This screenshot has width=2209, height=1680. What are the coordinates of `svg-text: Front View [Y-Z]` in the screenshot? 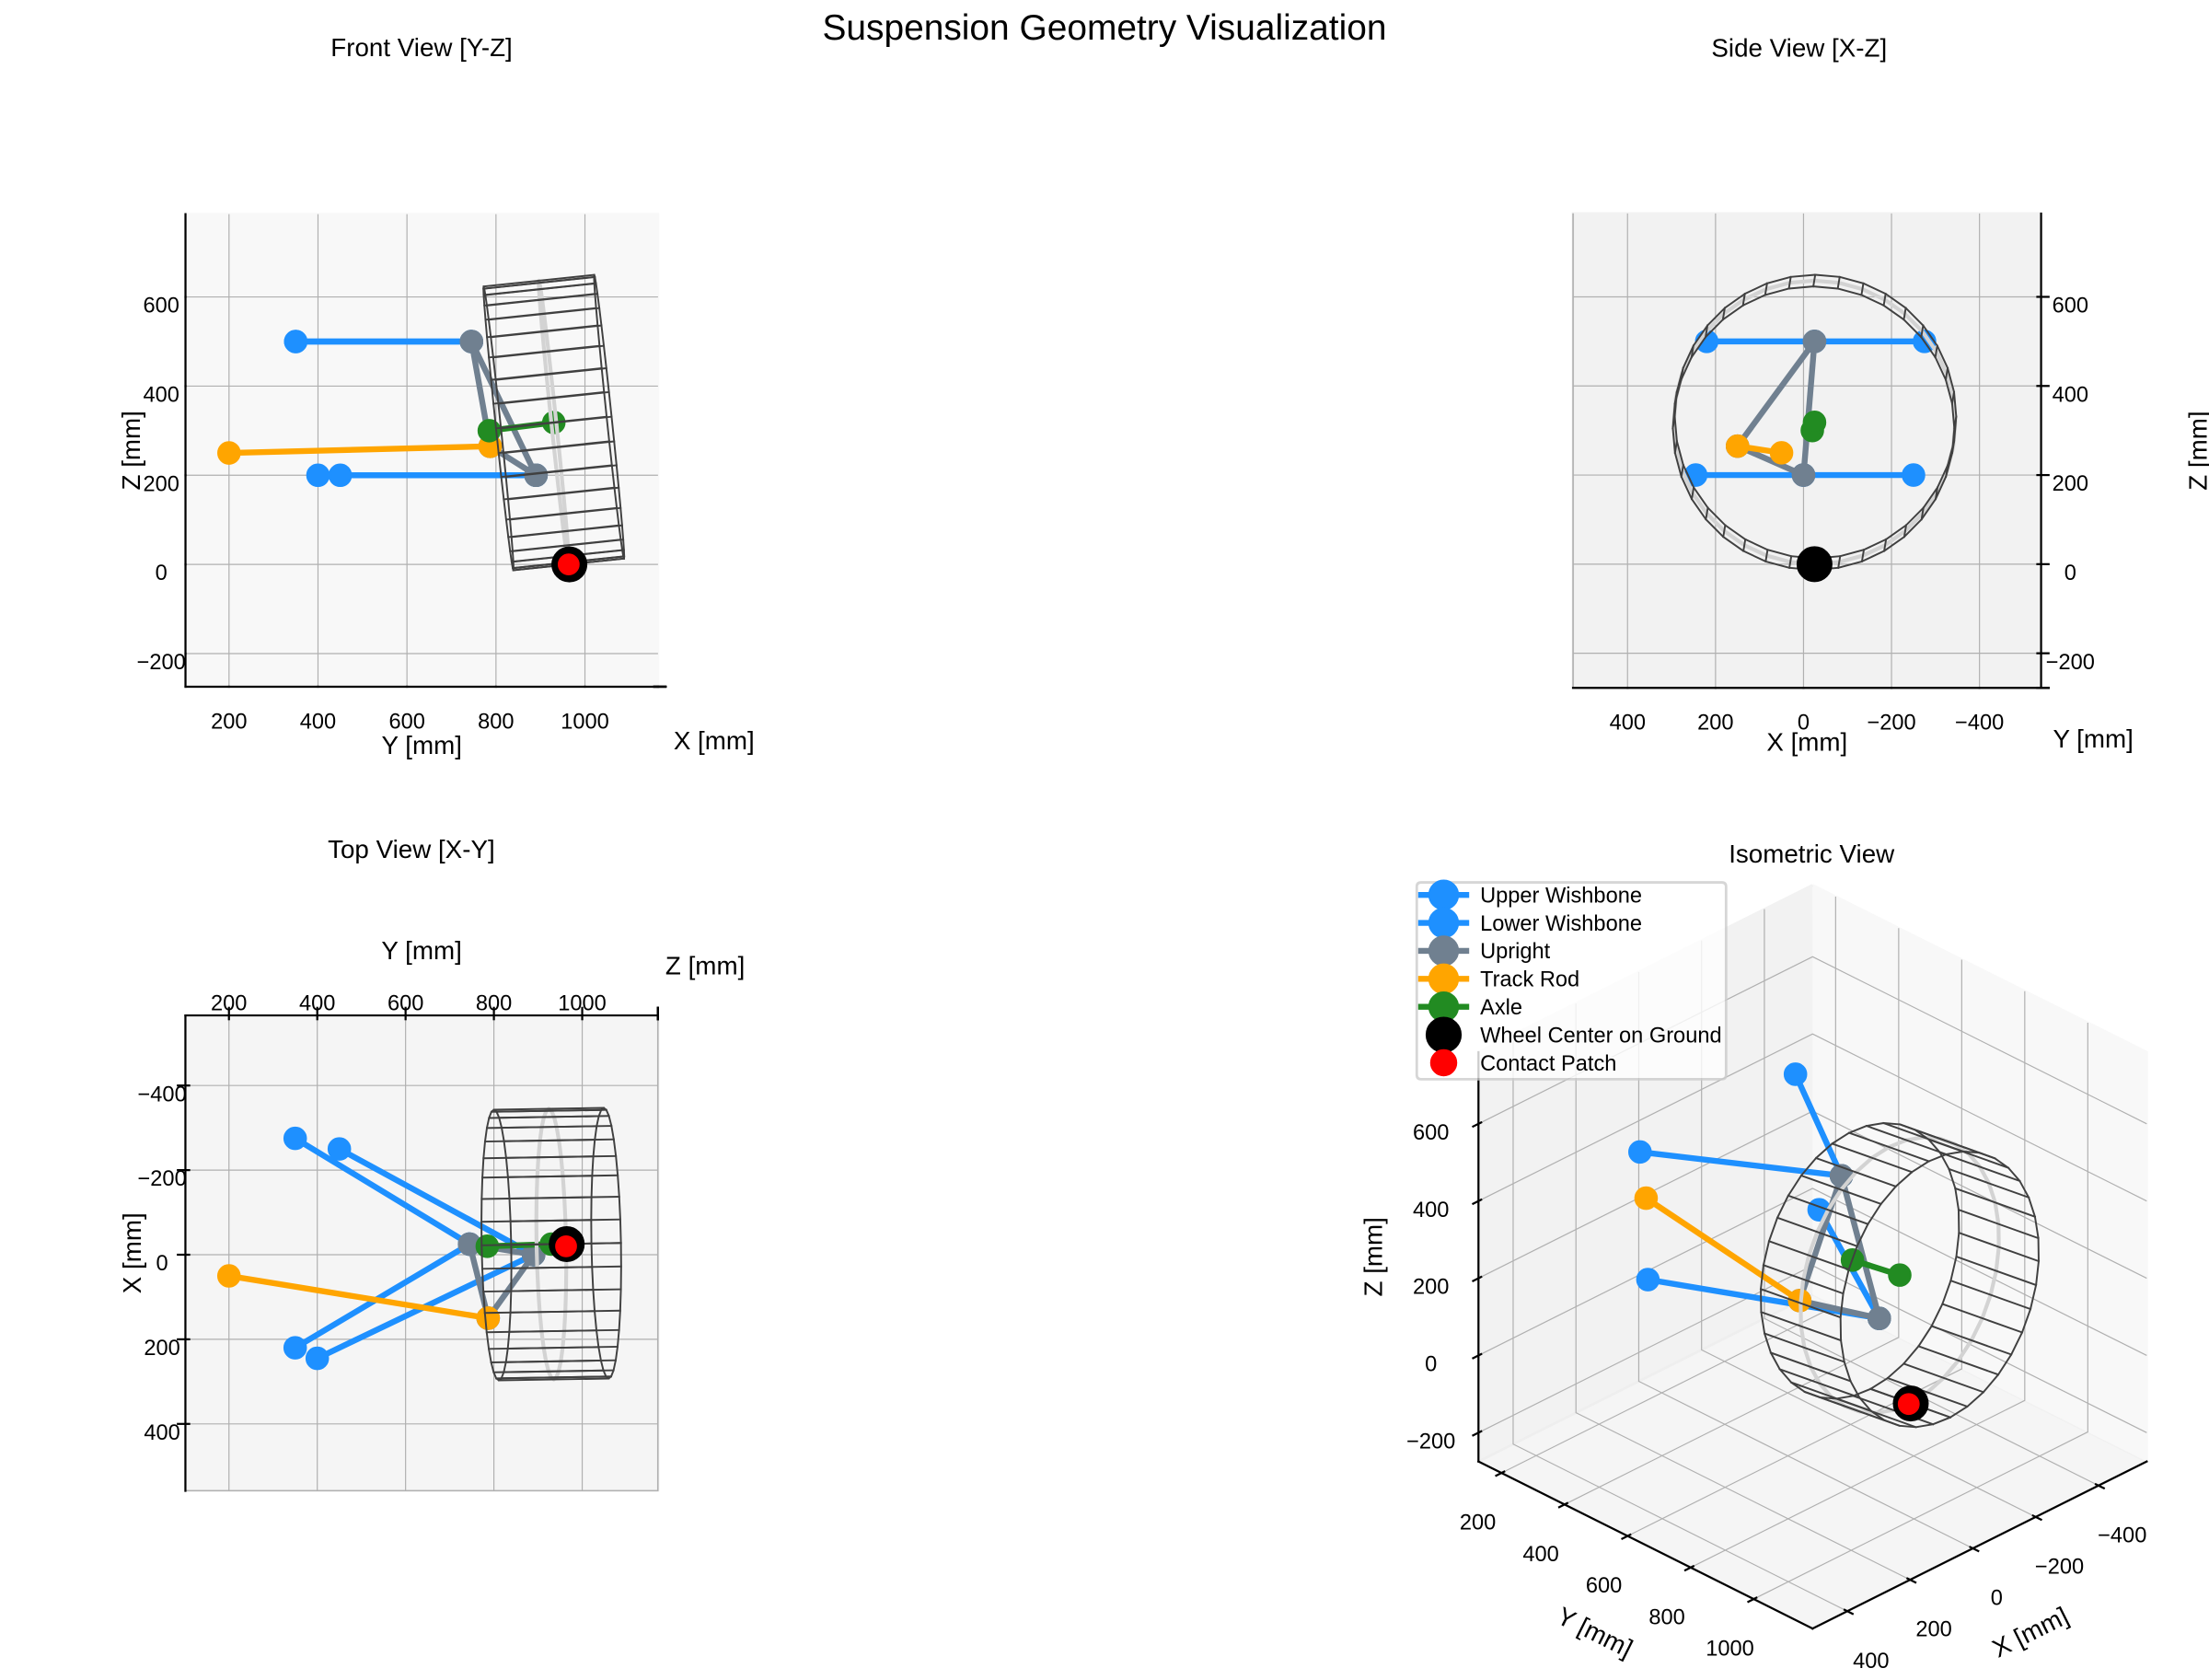 It's located at (421, 47).